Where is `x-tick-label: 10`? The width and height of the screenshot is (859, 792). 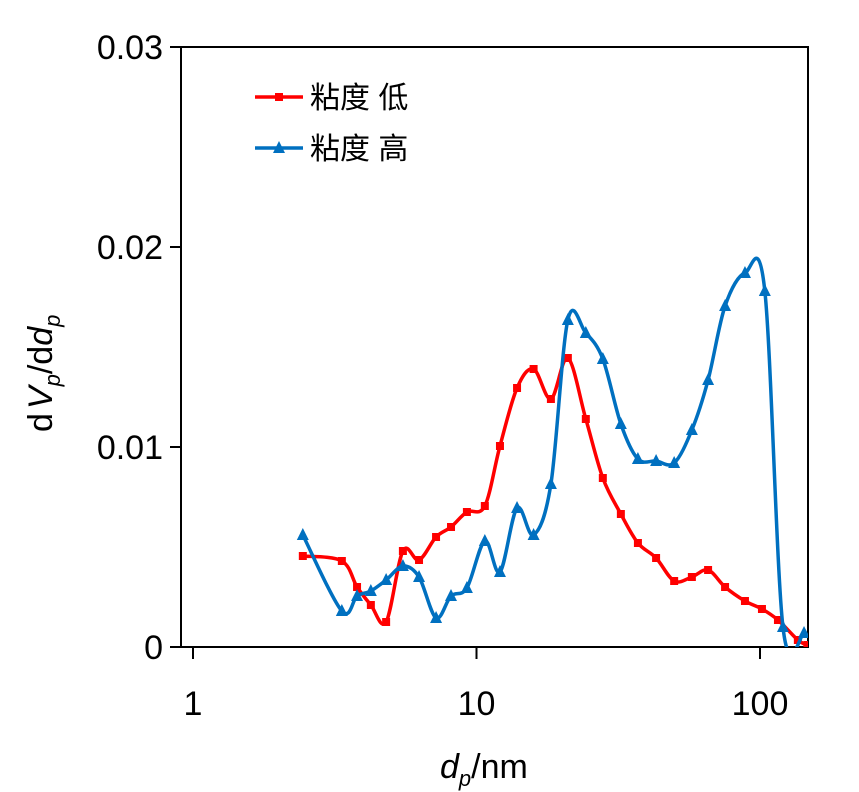 x-tick-label: 10 is located at coordinates (477, 704).